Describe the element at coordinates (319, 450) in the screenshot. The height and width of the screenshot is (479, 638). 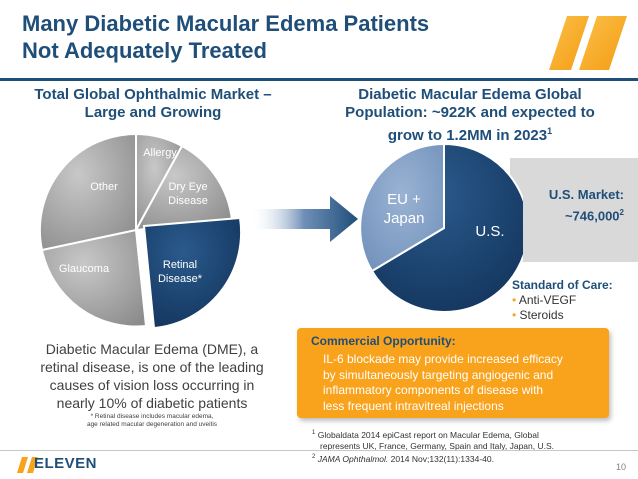
I see `footer-divider` at that location.